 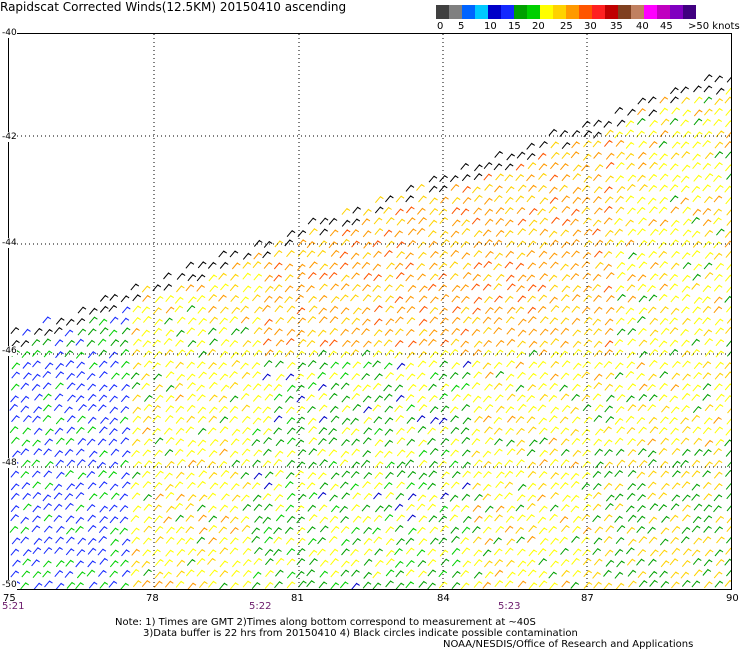 I want to click on legend-label: 20, so click(x=538, y=26).